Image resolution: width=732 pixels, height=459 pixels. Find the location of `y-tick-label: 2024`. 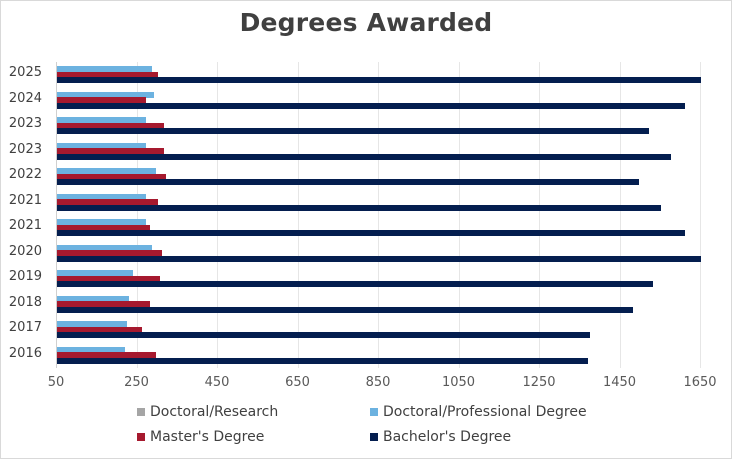

y-tick-label: 2024 is located at coordinates (25, 98).